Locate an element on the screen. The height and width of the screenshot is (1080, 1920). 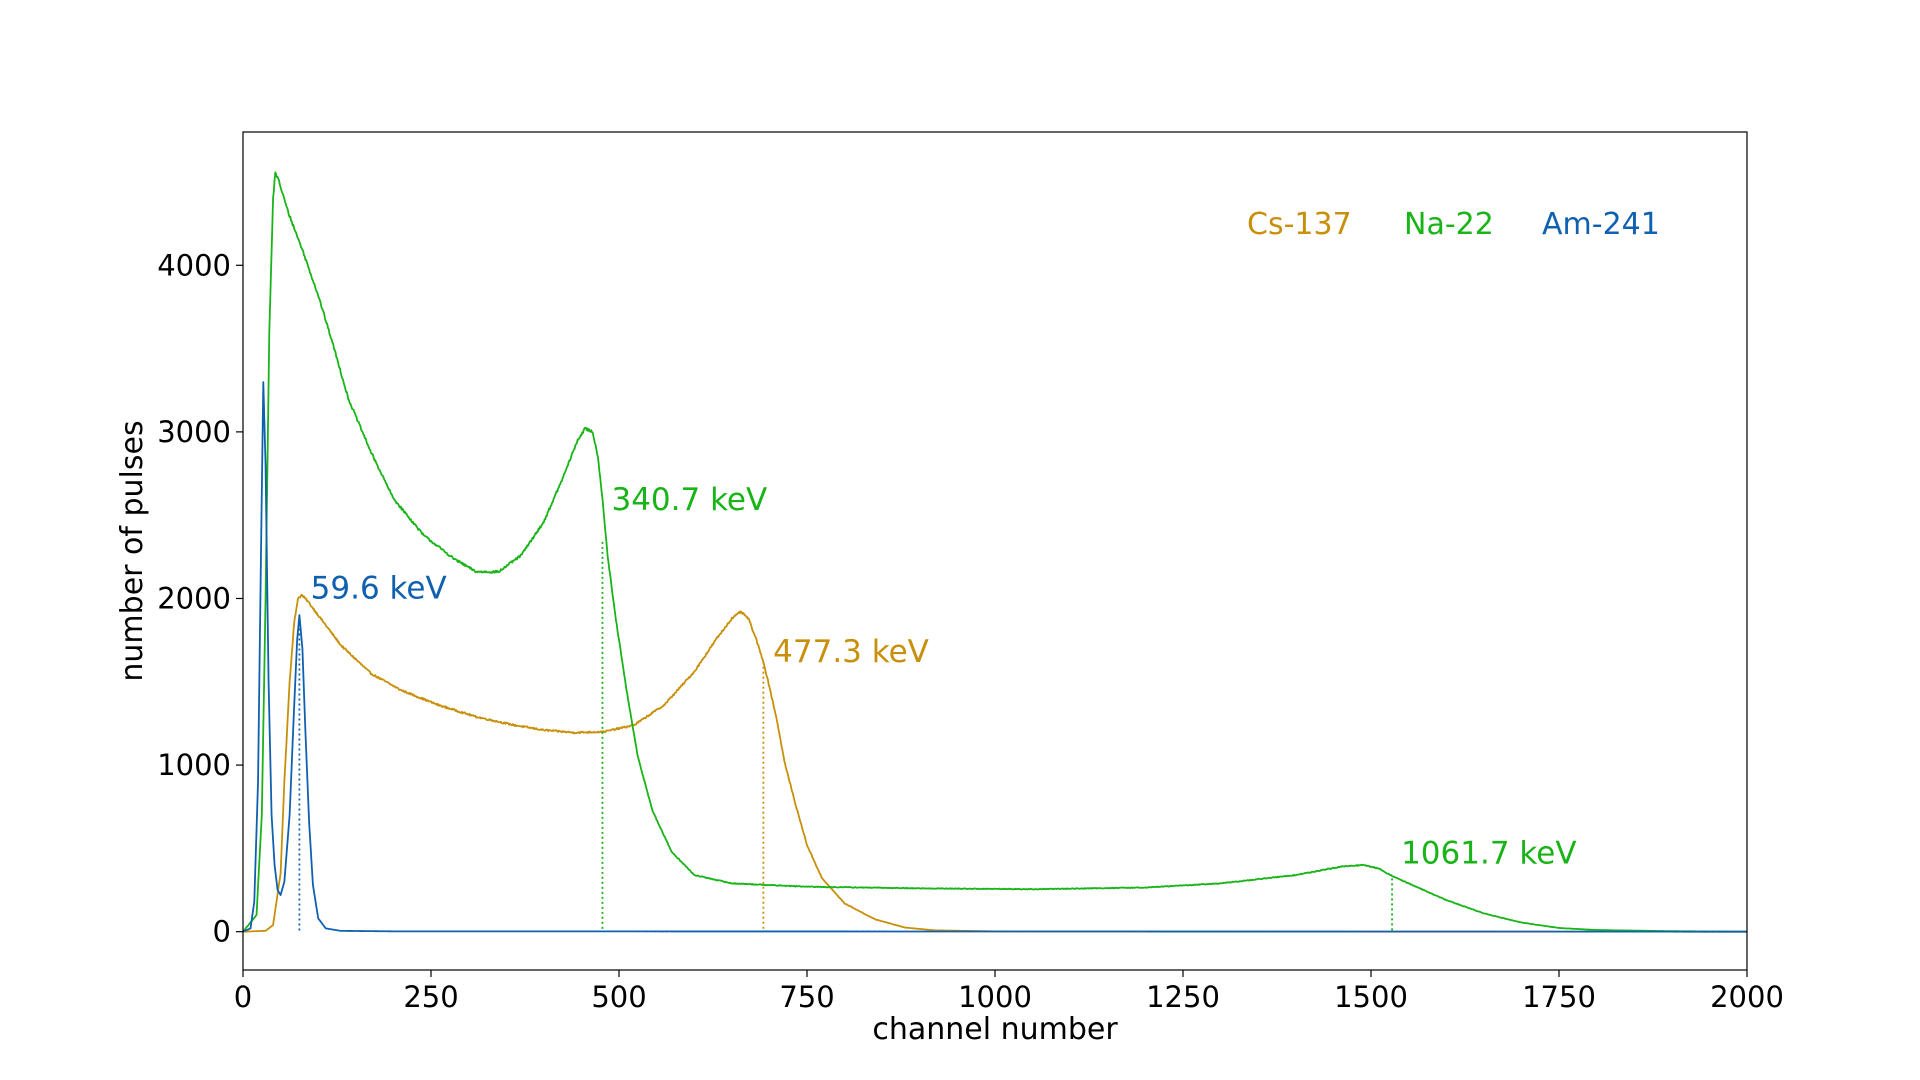
x-tick-label: 1500 is located at coordinates (1371, 997).